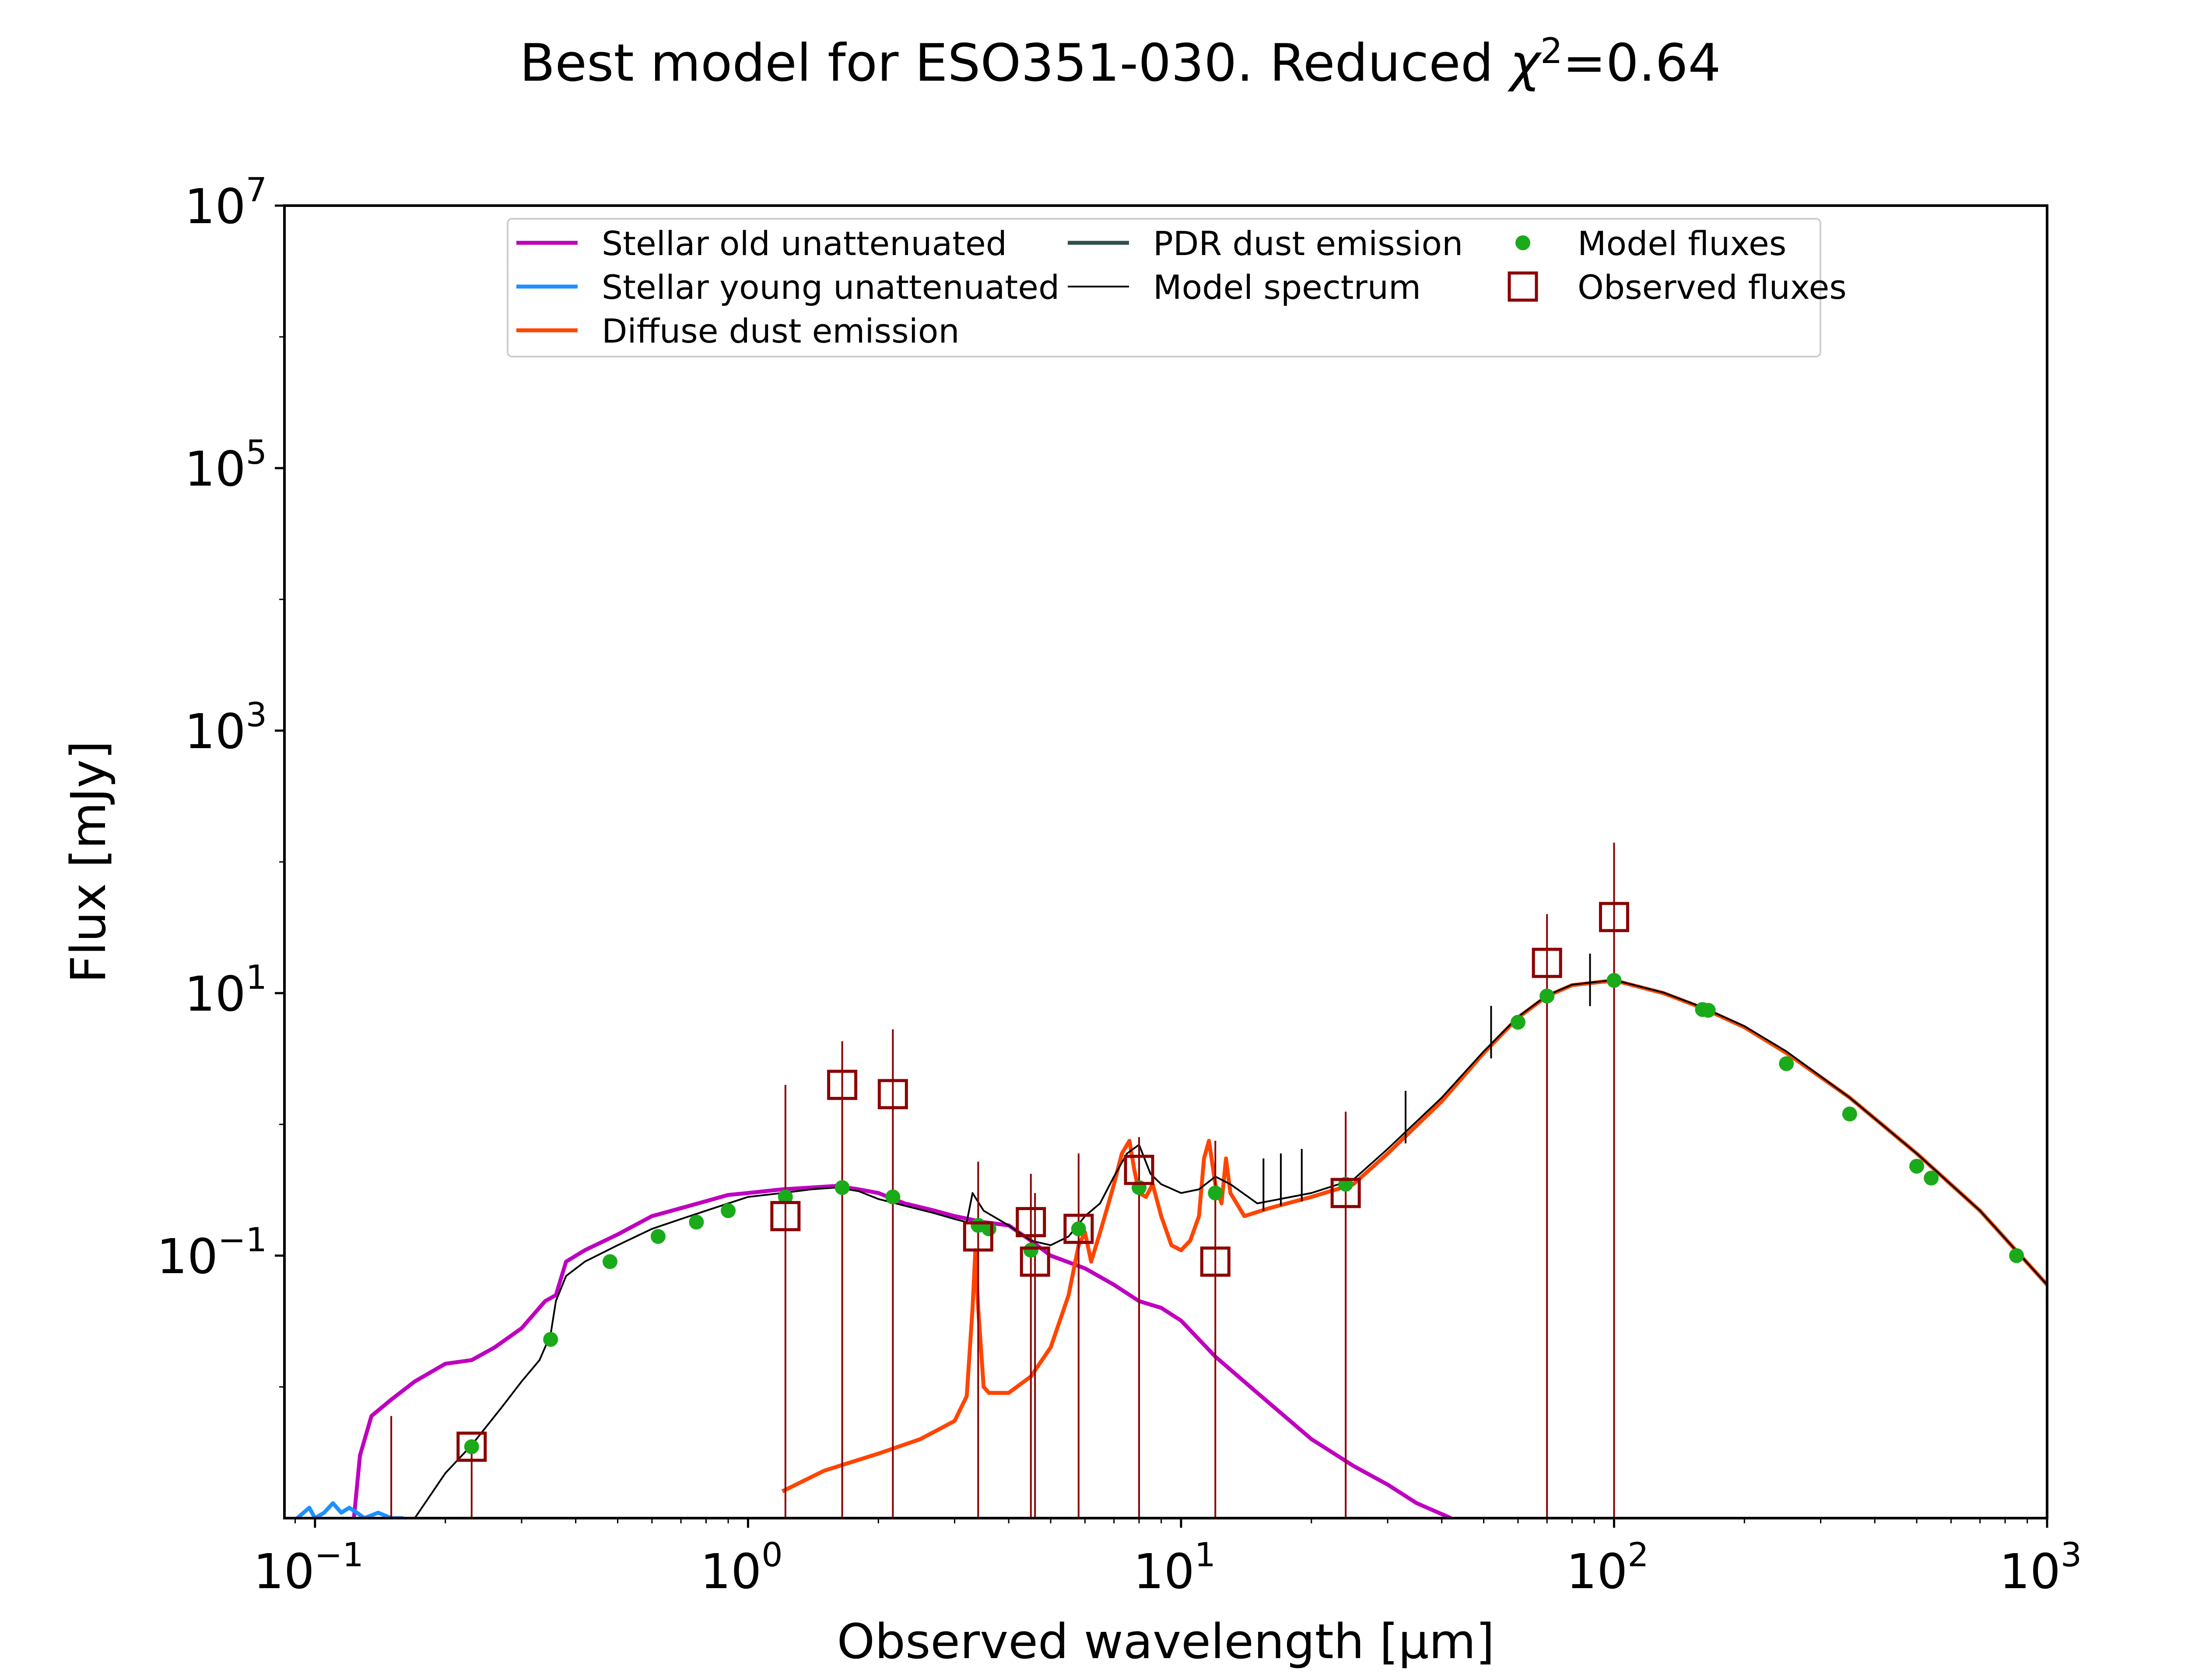 The width and height of the screenshot is (2188, 1680). What do you see at coordinates (1308, 243) in the screenshot?
I see `legend-label: PDR dust emission` at bounding box center [1308, 243].